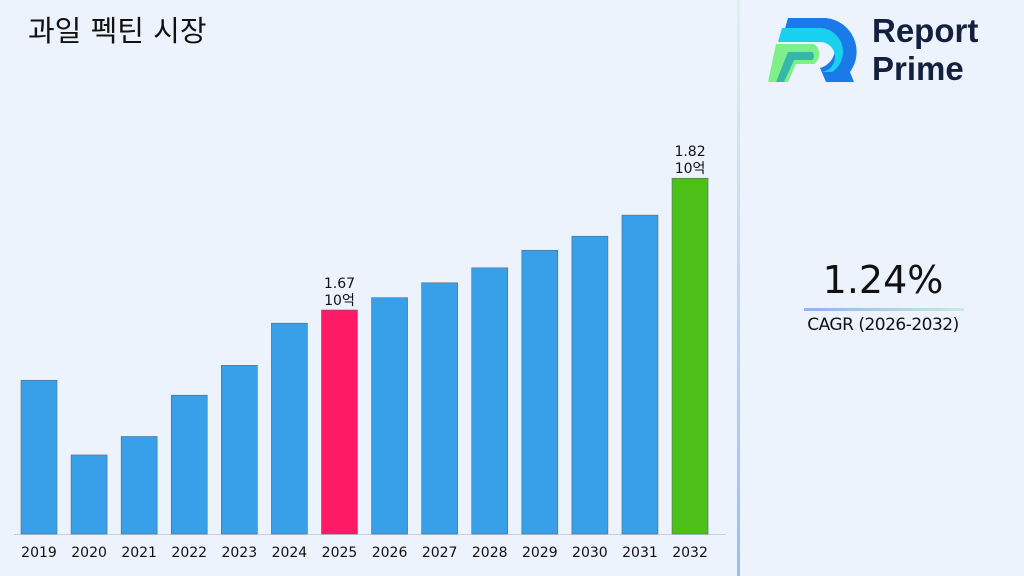  I want to click on divider, so click(738, 288).